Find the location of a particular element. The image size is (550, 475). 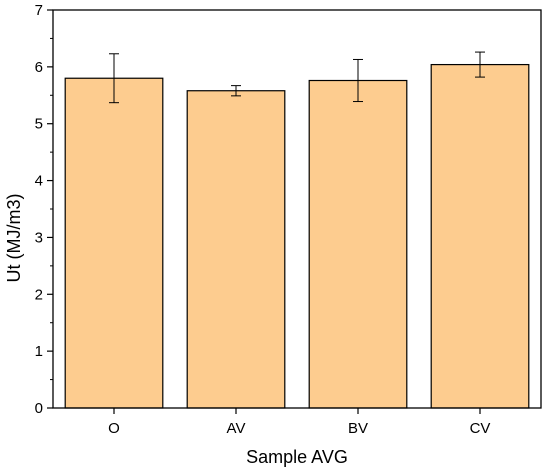

x-tick-label-o: O is located at coordinates (114, 428).